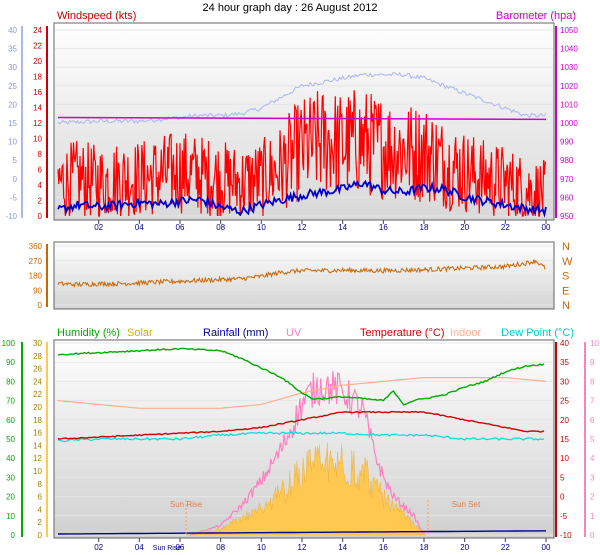  Describe the element at coordinates (592, 497) in the screenshot. I see `uv-tick-8: 2` at that location.